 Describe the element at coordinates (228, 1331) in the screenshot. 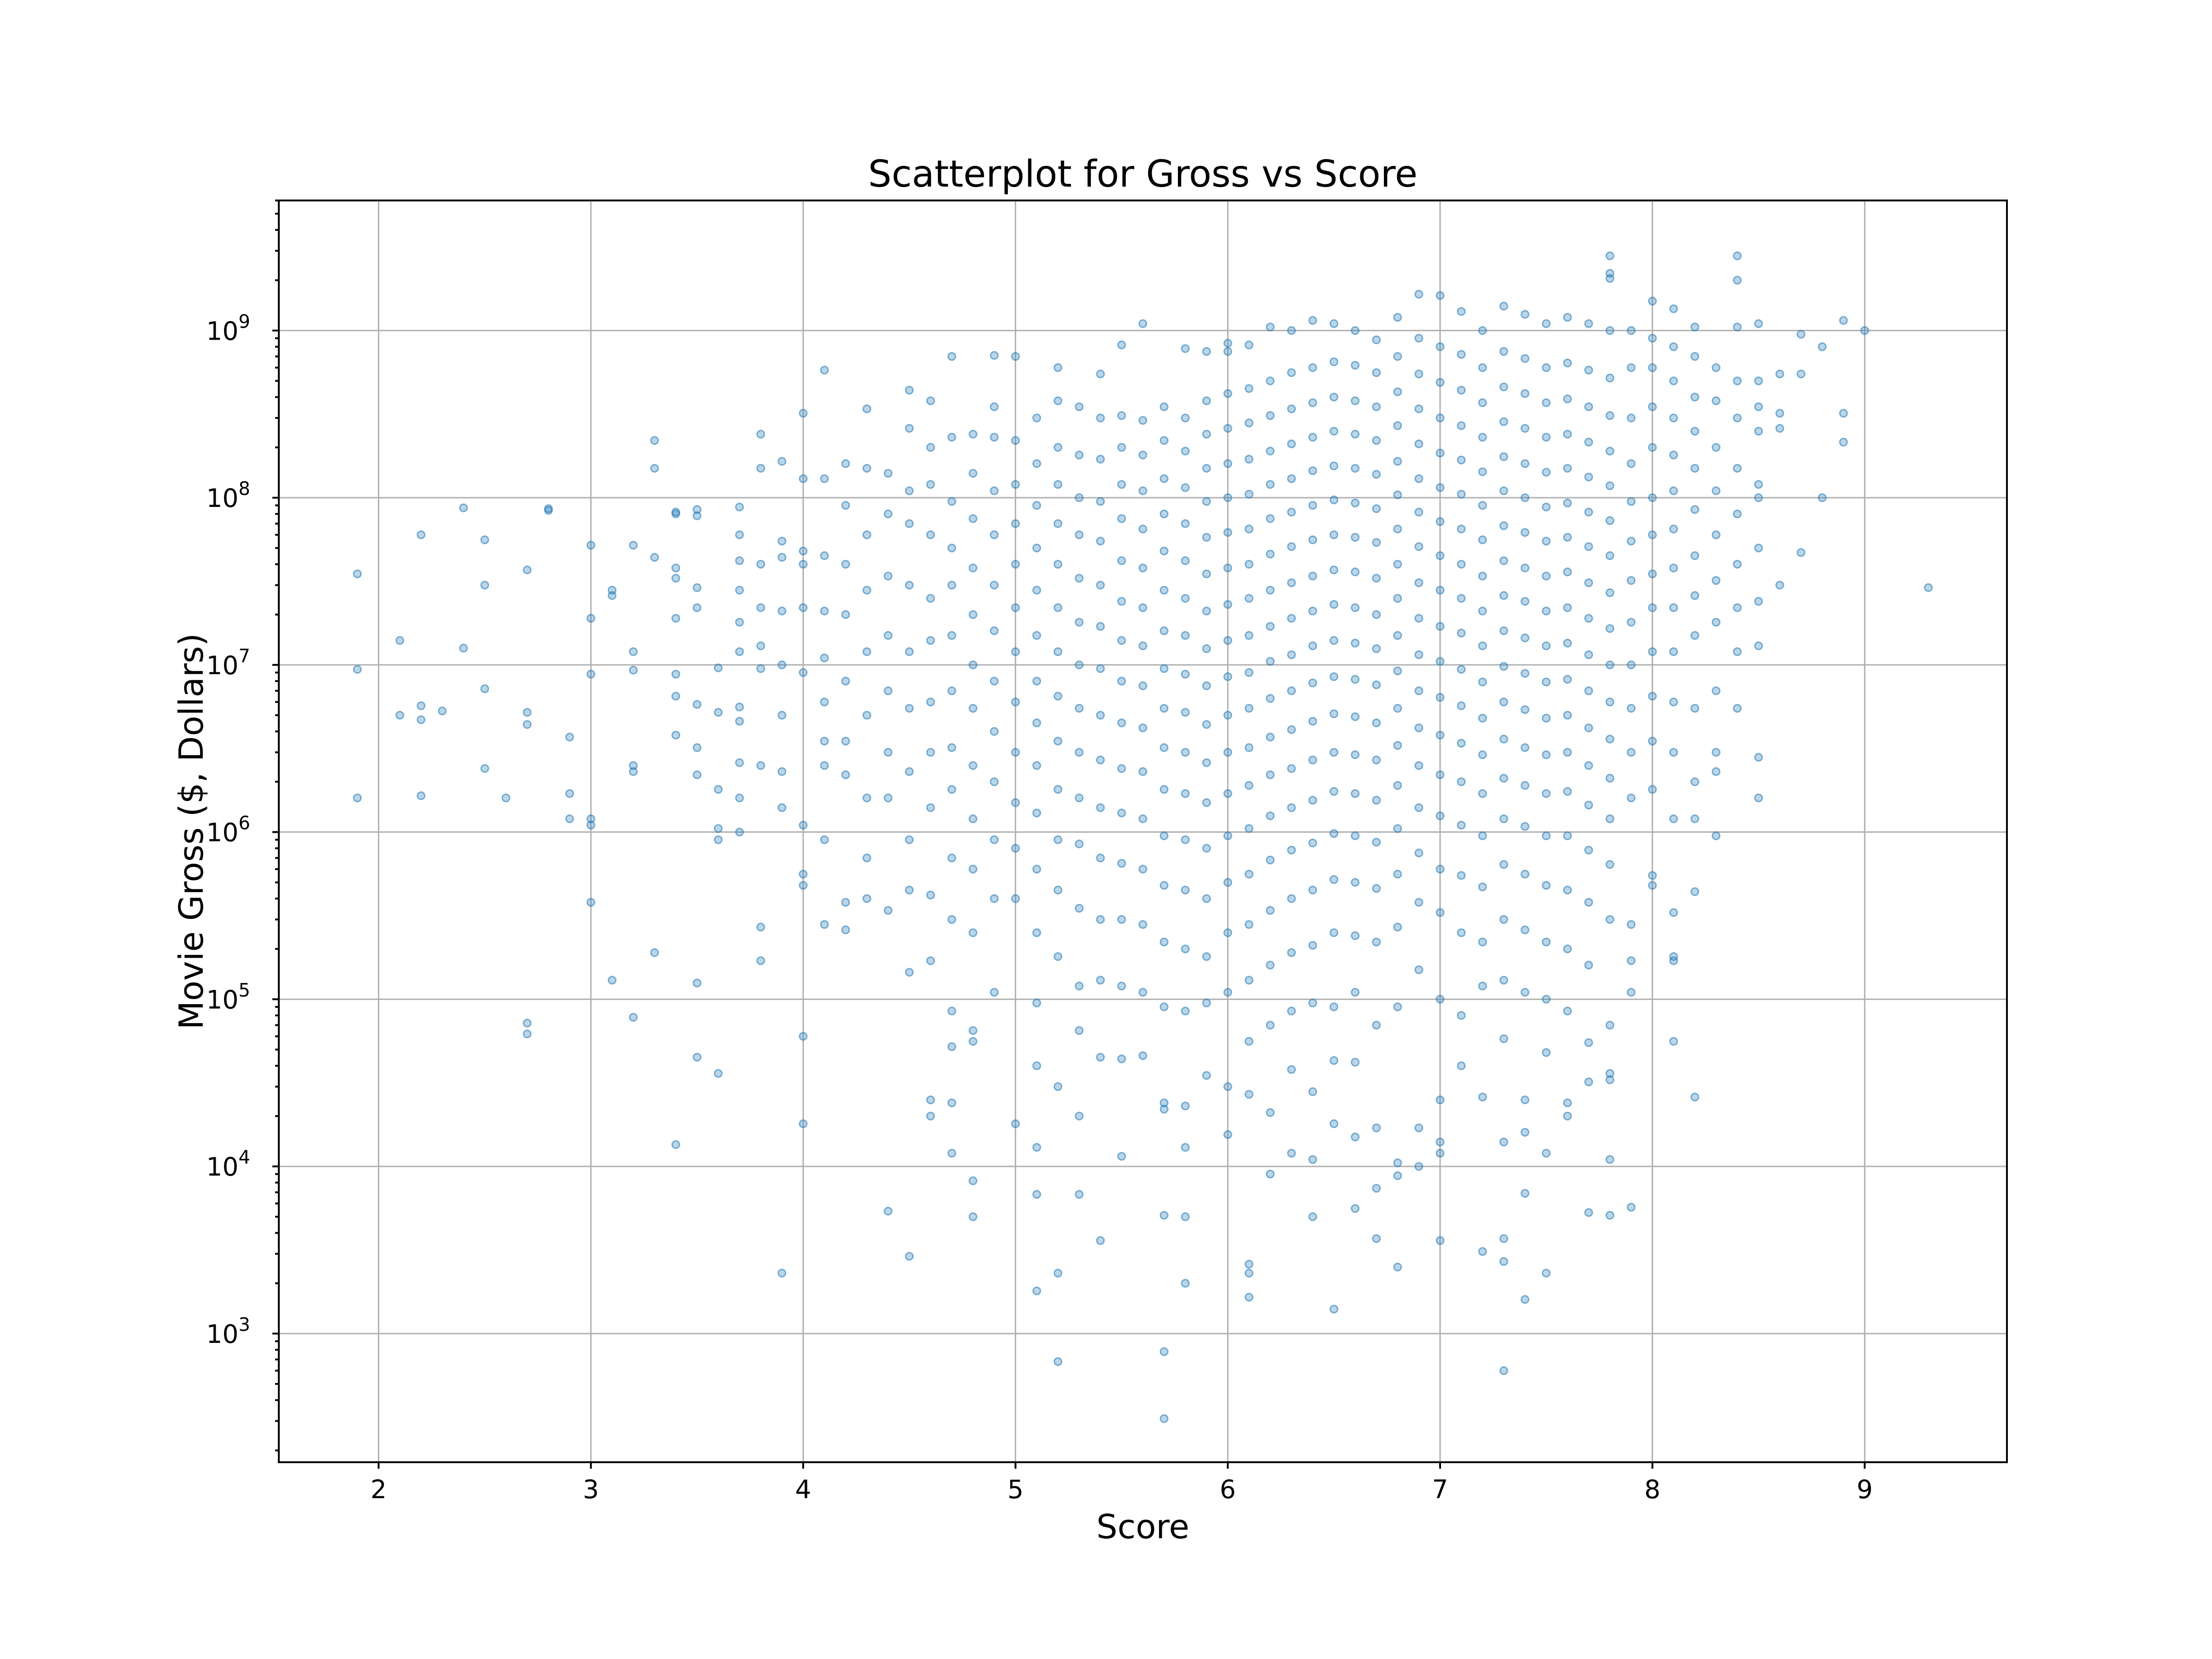

I see `y-tick-label: 103` at that location.